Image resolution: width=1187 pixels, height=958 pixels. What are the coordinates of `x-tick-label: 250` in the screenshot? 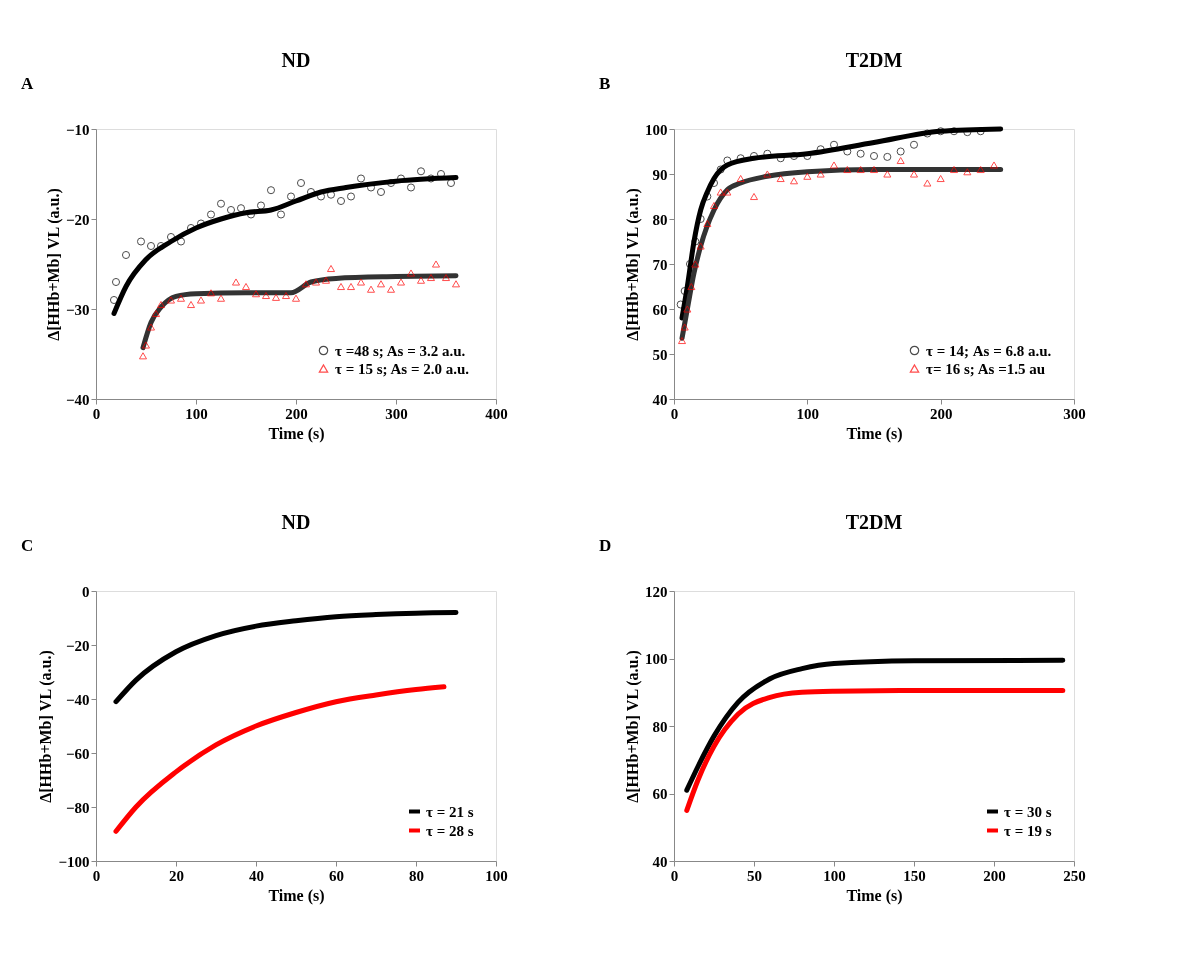 It's located at (1074, 875).